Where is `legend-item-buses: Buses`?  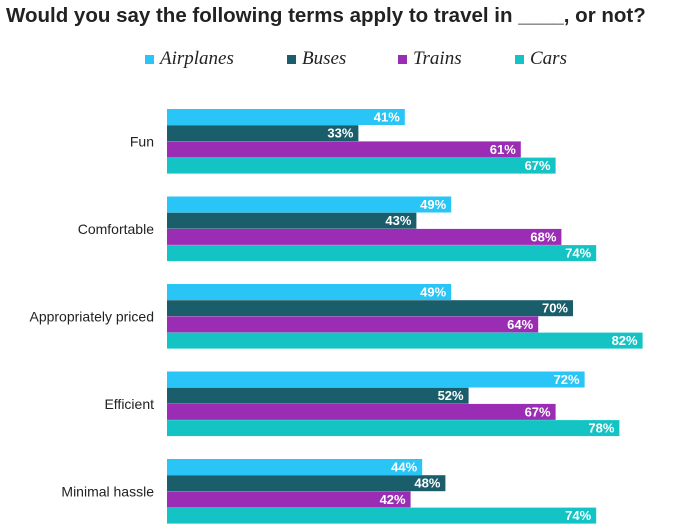
legend-item-buses: Buses is located at coordinates (316, 59).